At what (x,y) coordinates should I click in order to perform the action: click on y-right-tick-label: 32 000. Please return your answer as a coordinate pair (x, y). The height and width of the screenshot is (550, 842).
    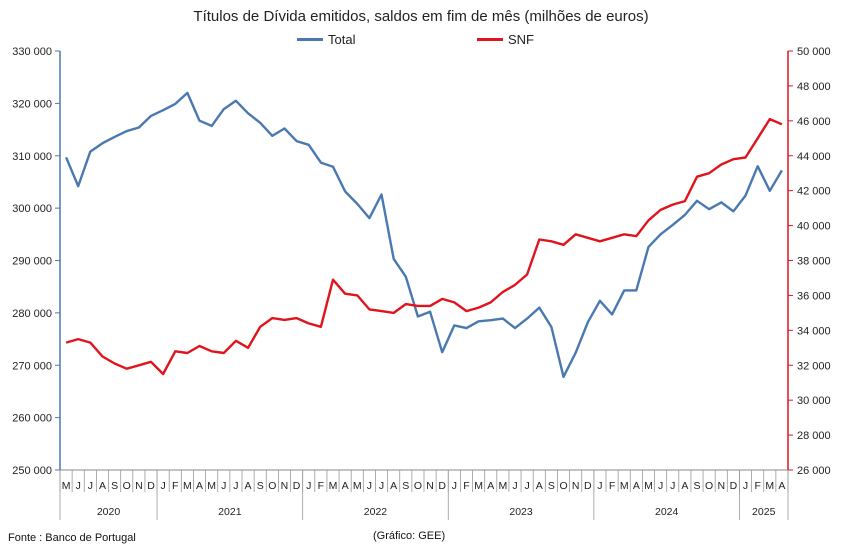
    Looking at the image, I should click on (814, 366).